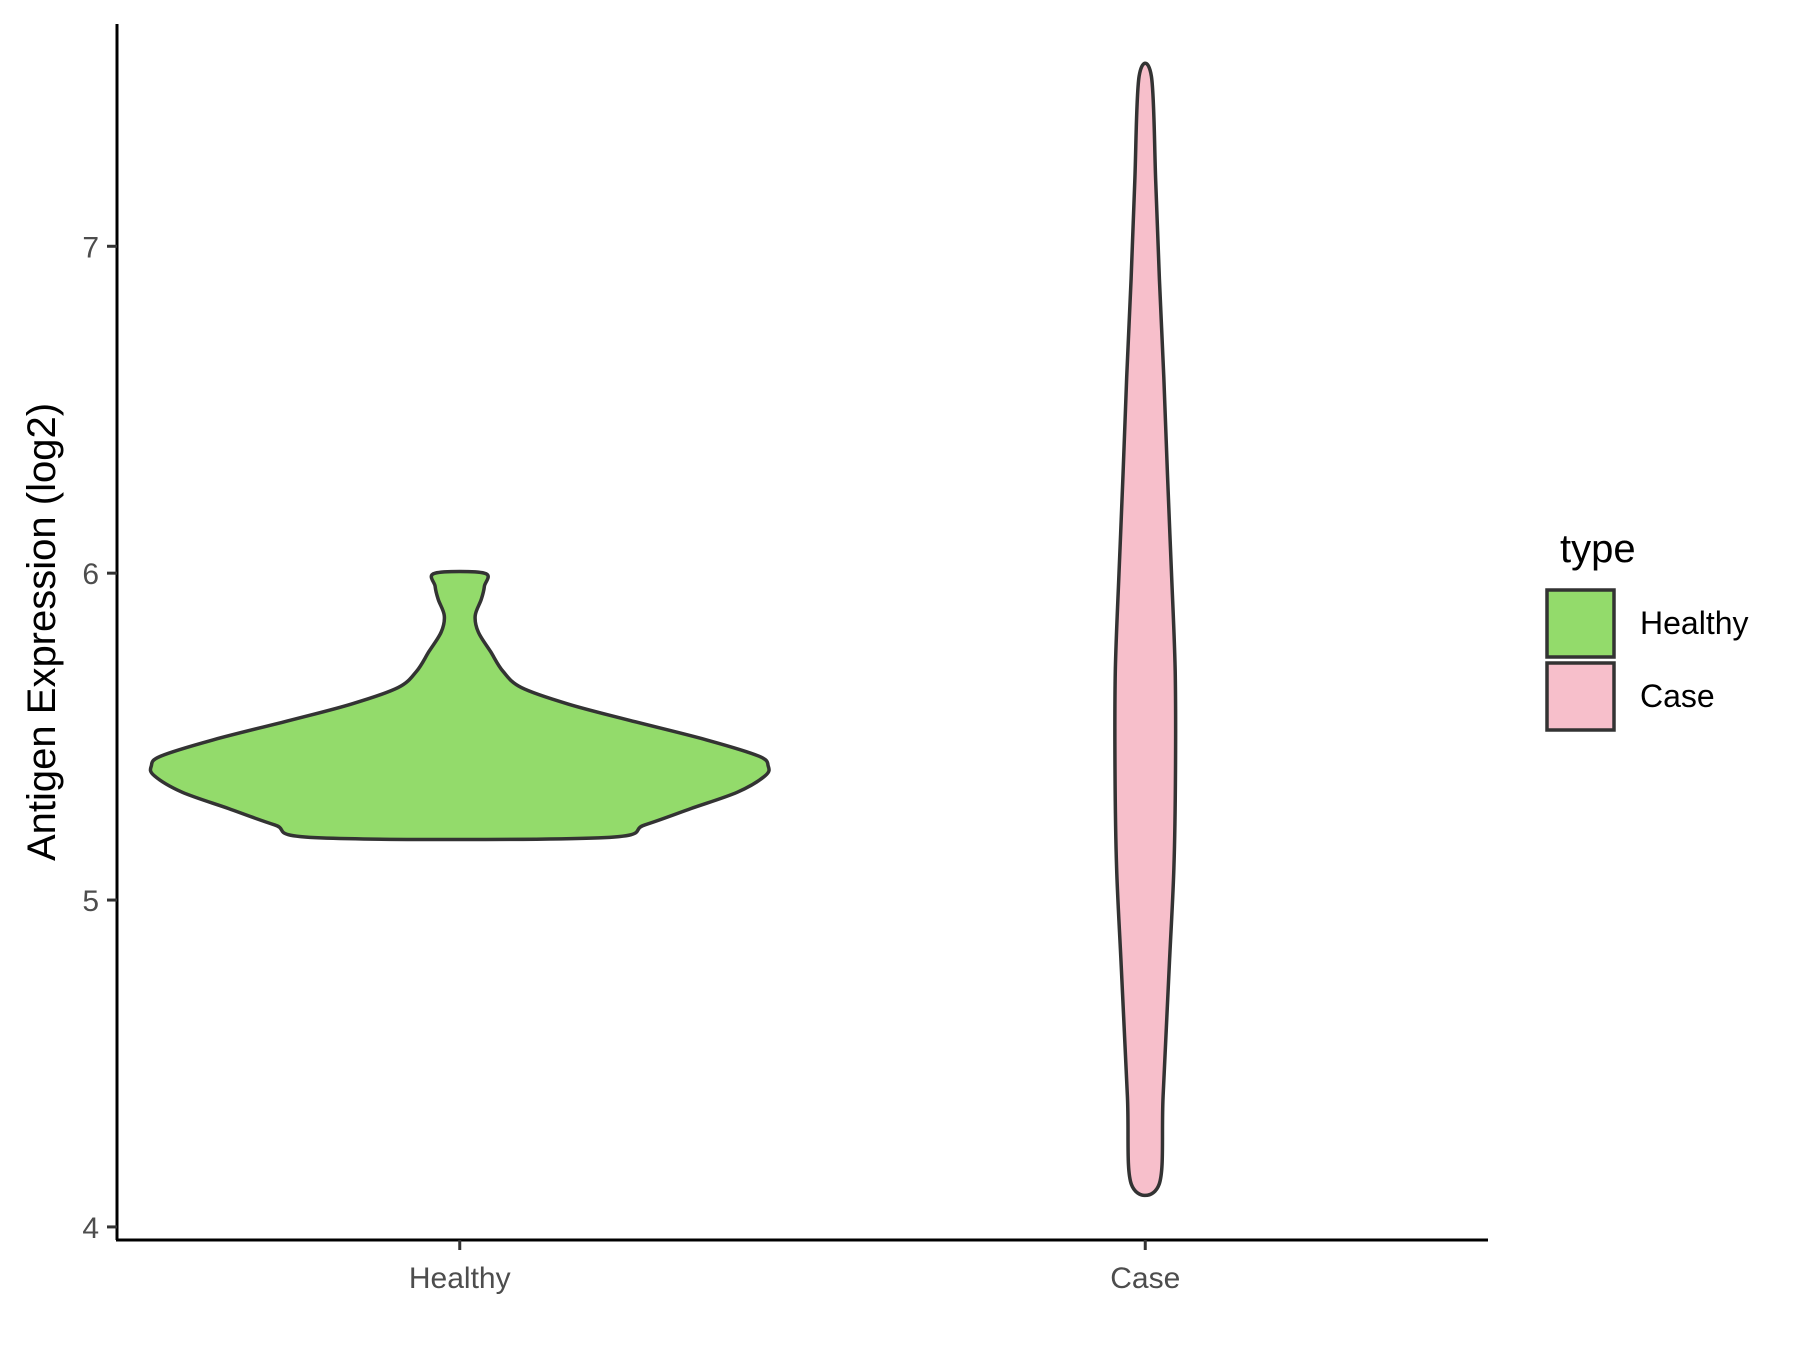 This screenshot has width=1800, height=1350. Describe the element at coordinates (90, 1228) in the screenshot. I see `y-tick-label: 4` at that location.